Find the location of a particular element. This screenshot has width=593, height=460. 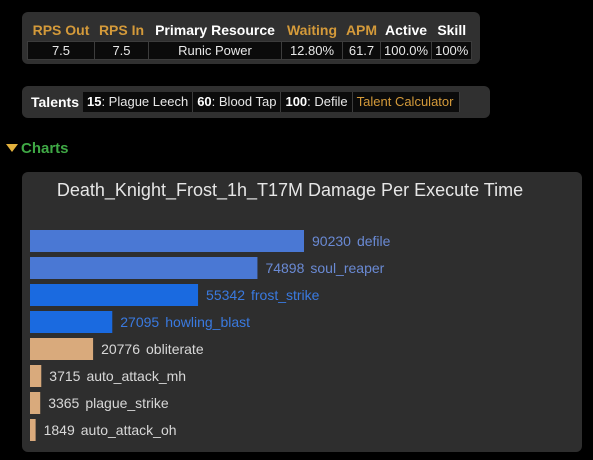

value-rps-out: 7.5 is located at coordinates (61, 50).